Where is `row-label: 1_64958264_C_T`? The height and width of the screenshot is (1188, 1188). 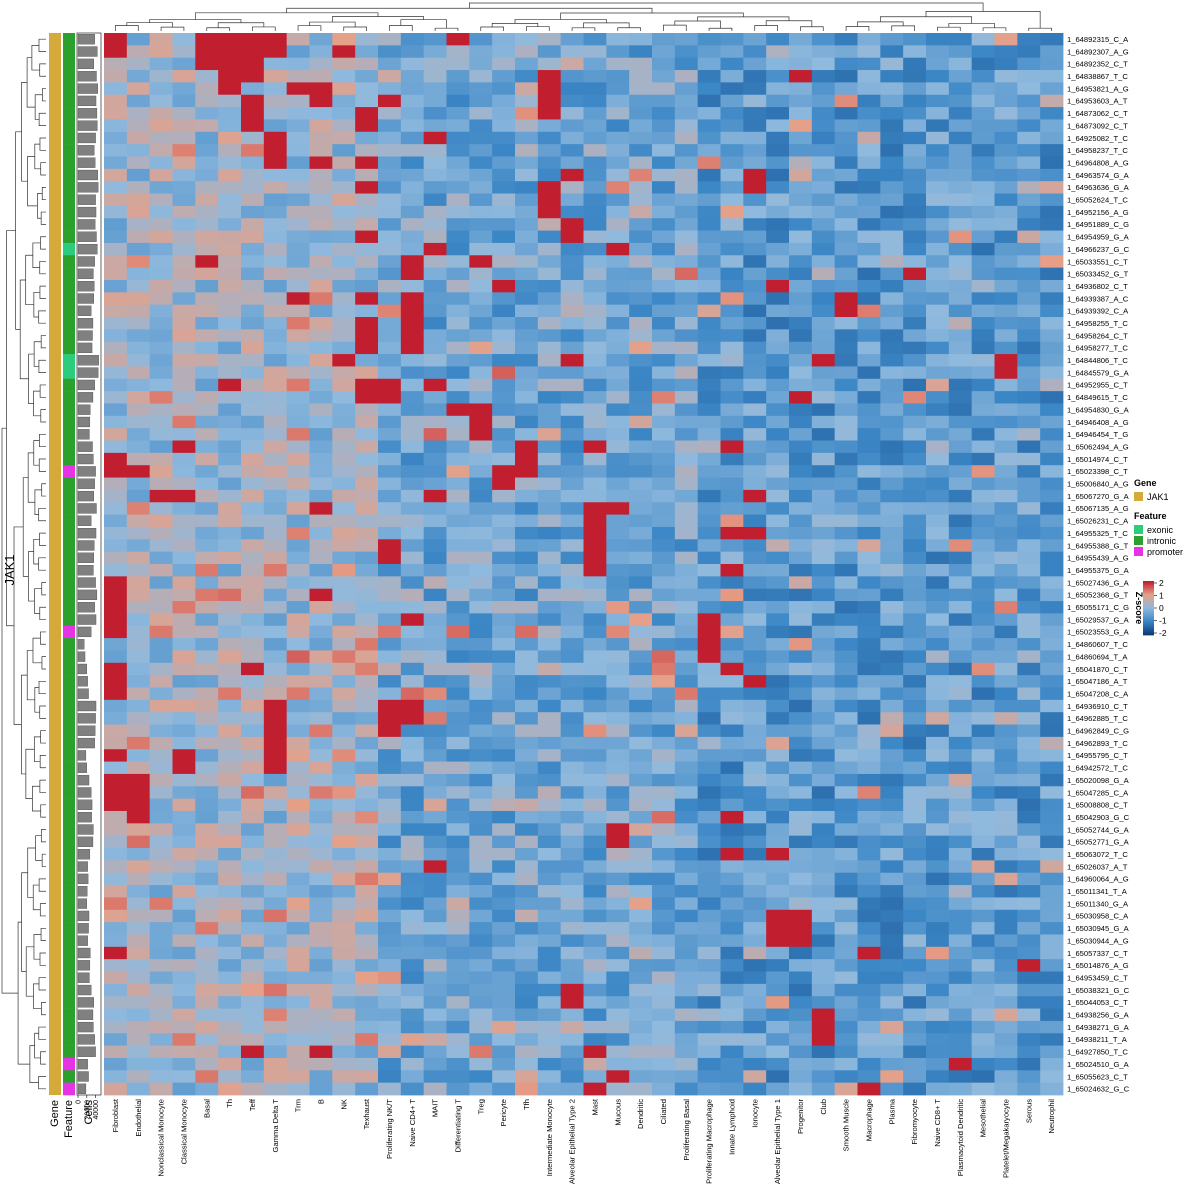
row-label: 1_64958264_C_T is located at coordinates (1097, 335).